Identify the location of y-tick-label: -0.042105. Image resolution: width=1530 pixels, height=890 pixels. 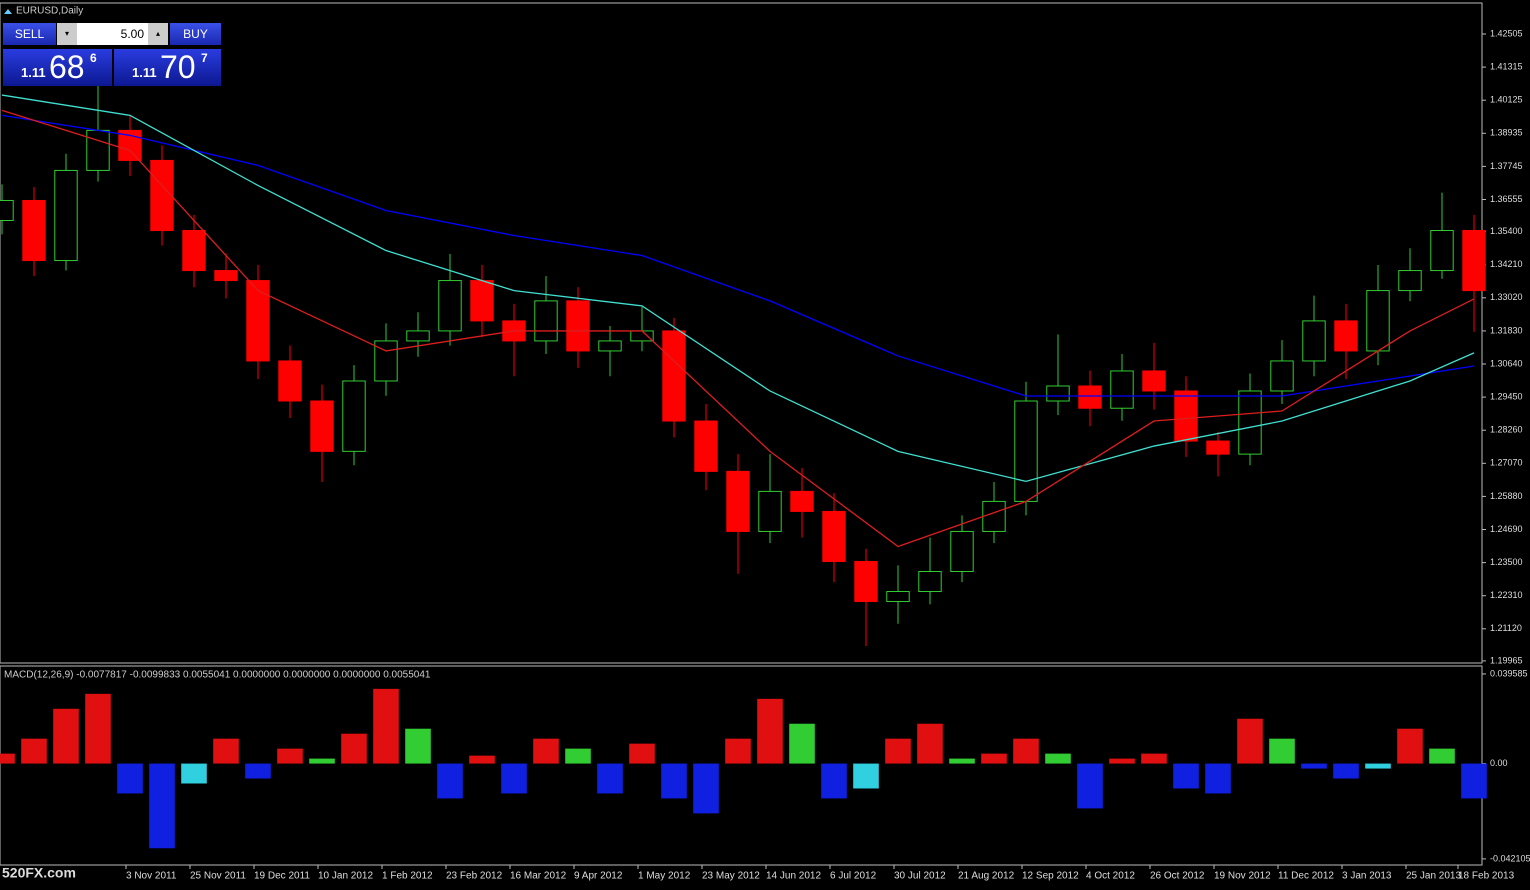
(1510, 858).